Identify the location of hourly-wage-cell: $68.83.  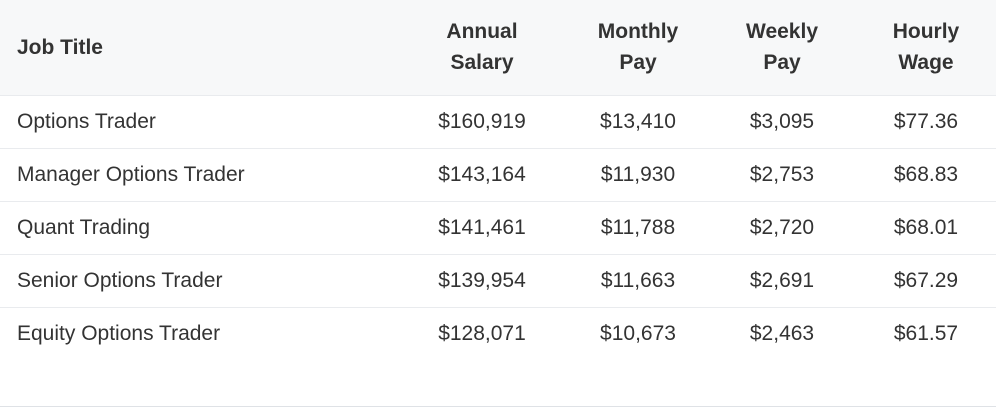
(926, 175).